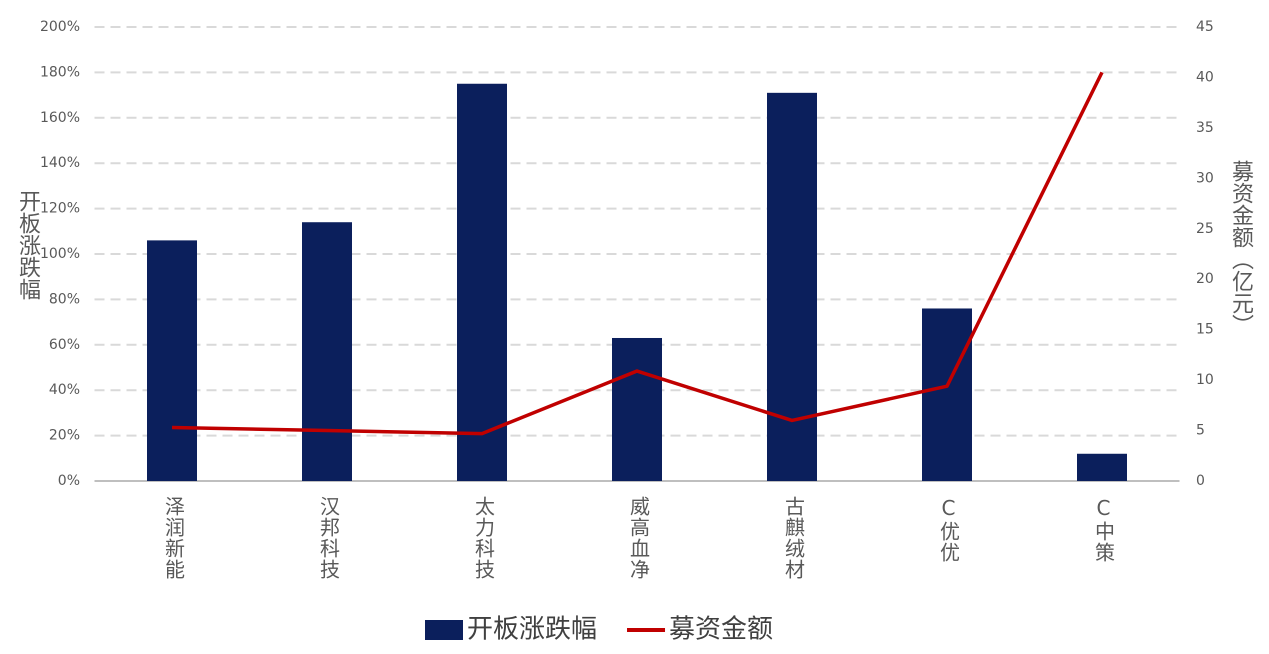 The height and width of the screenshot is (654, 1269). I want to click on y2-tick-label: 20, so click(1205, 279).